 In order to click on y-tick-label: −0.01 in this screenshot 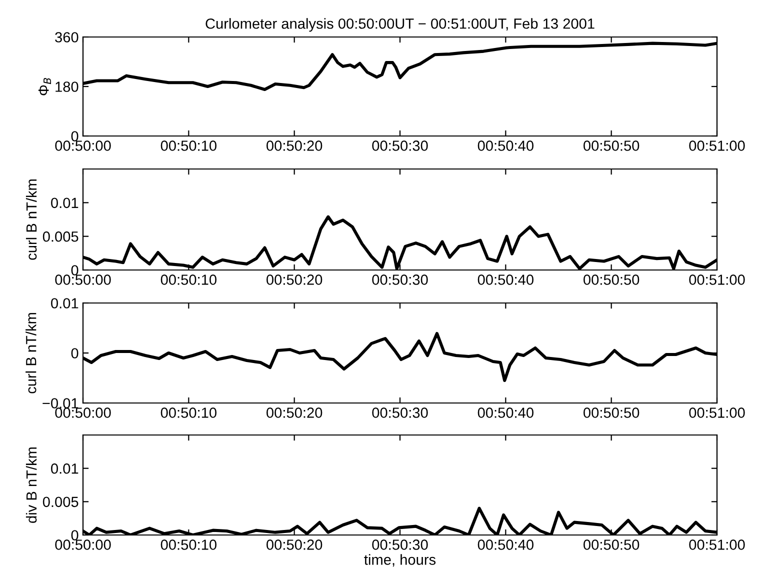, I will do `click(60, 403)`.